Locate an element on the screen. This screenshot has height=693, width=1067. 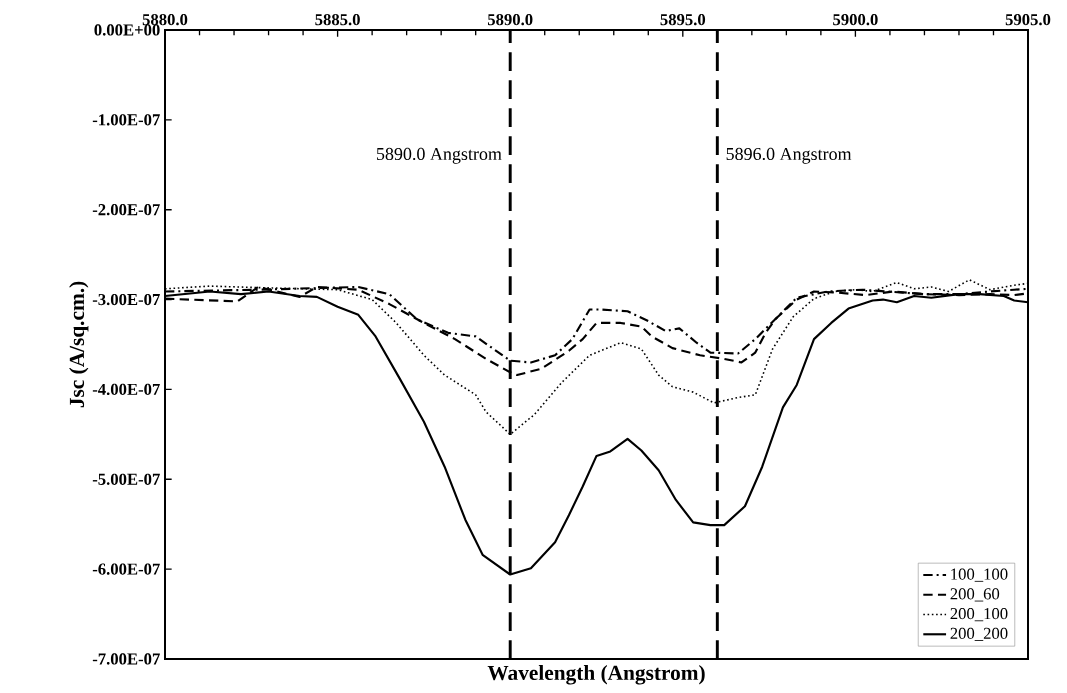
legend-label: 200_60 is located at coordinates (975, 595).